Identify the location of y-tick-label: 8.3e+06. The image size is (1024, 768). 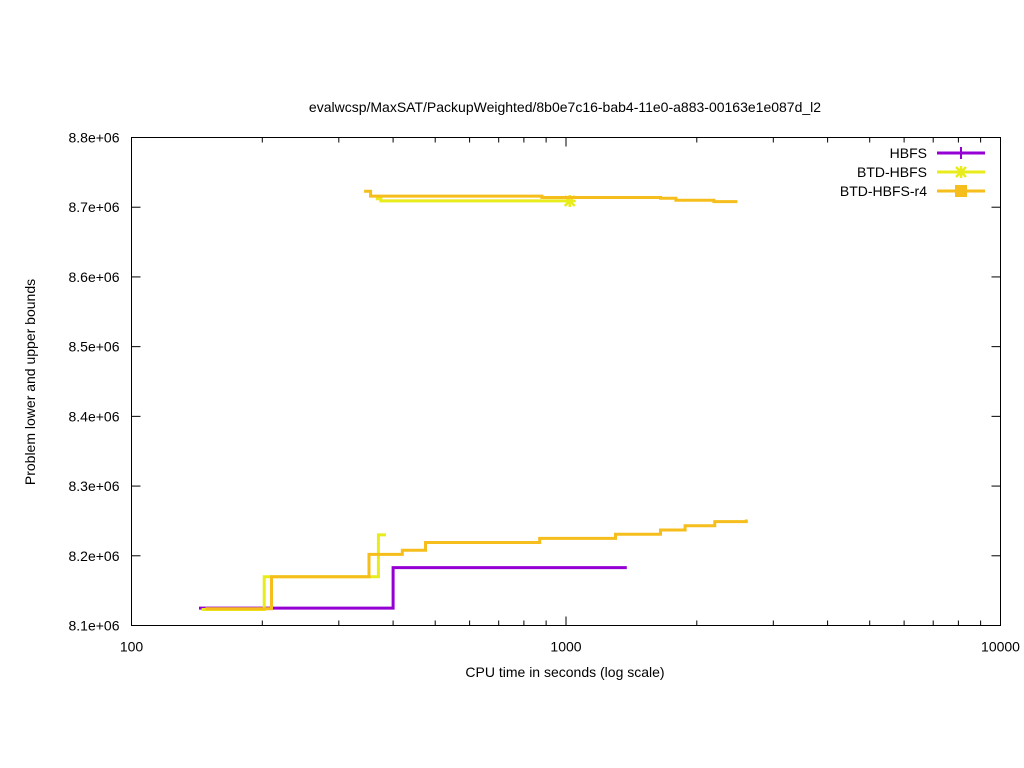
(94, 486).